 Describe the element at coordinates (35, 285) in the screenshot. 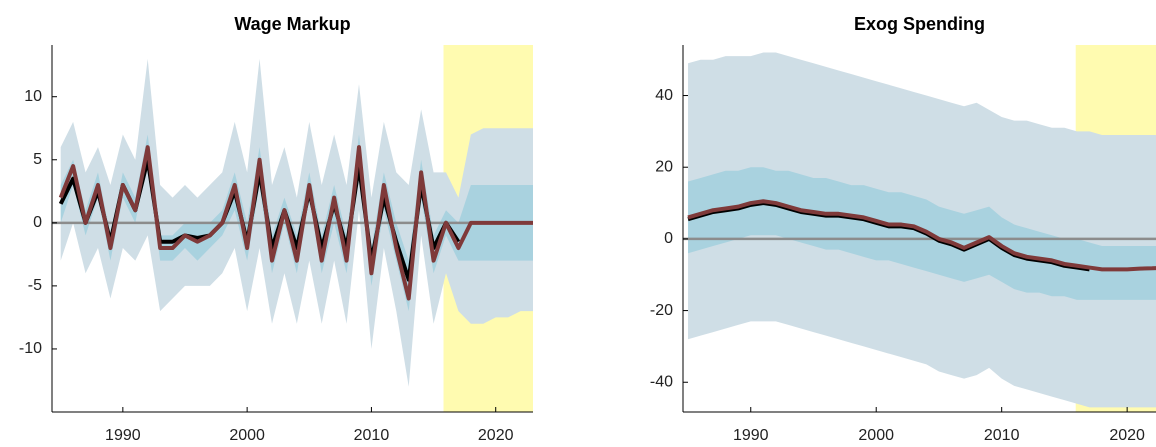

I see `y-tick-label: -5` at that location.